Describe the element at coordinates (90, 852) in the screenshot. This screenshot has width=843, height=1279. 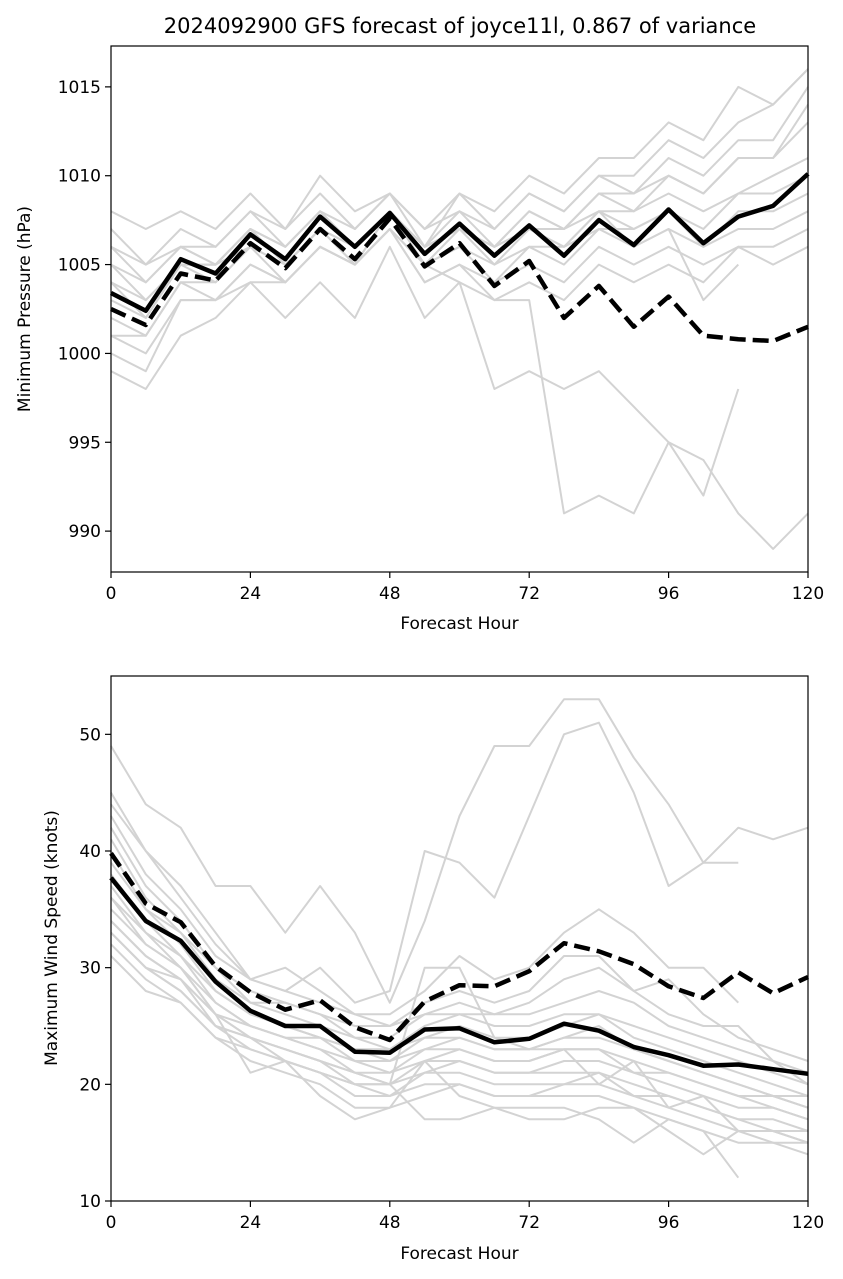
I see `y-tick-label: 40` at that location.